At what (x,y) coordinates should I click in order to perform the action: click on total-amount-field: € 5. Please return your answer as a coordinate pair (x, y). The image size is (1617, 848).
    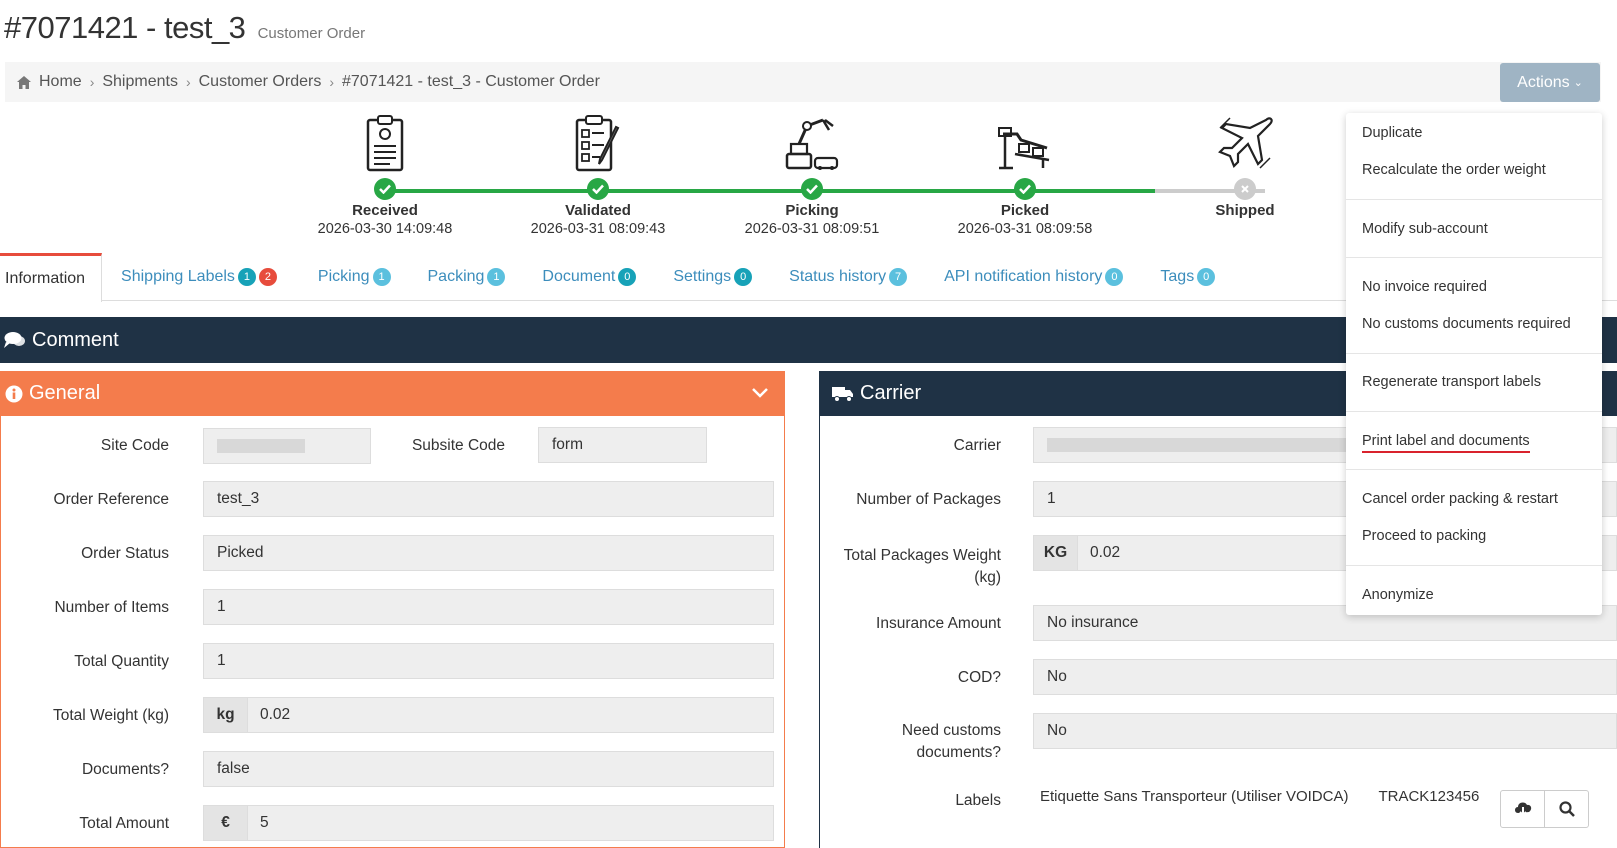
    Looking at the image, I should click on (488, 823).